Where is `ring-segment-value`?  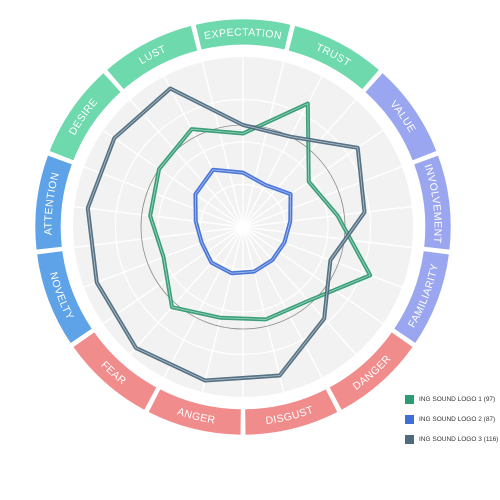 ring-segment-value is located at coordinates (401, 117).